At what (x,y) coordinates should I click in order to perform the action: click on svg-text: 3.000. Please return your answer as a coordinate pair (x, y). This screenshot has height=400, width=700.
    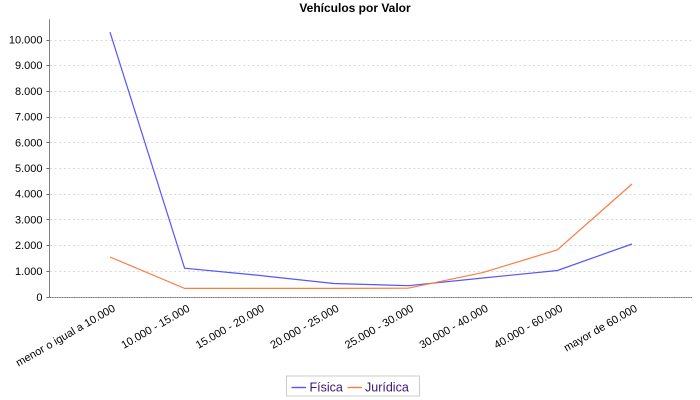
    Looking at the image, I should click on (29, 220).